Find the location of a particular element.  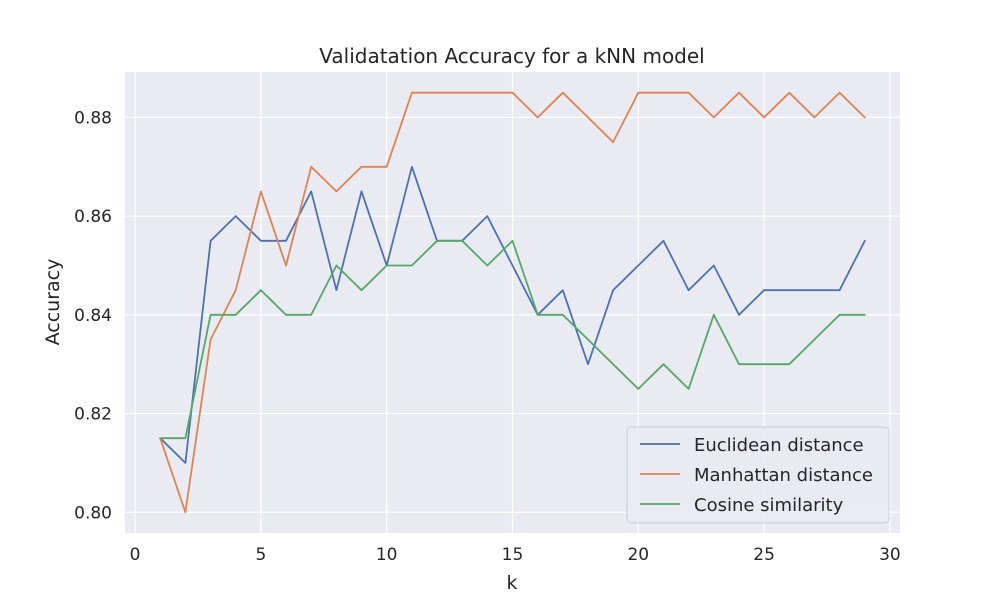

x-tick-label: 5 is located at coordinates (260, 555).